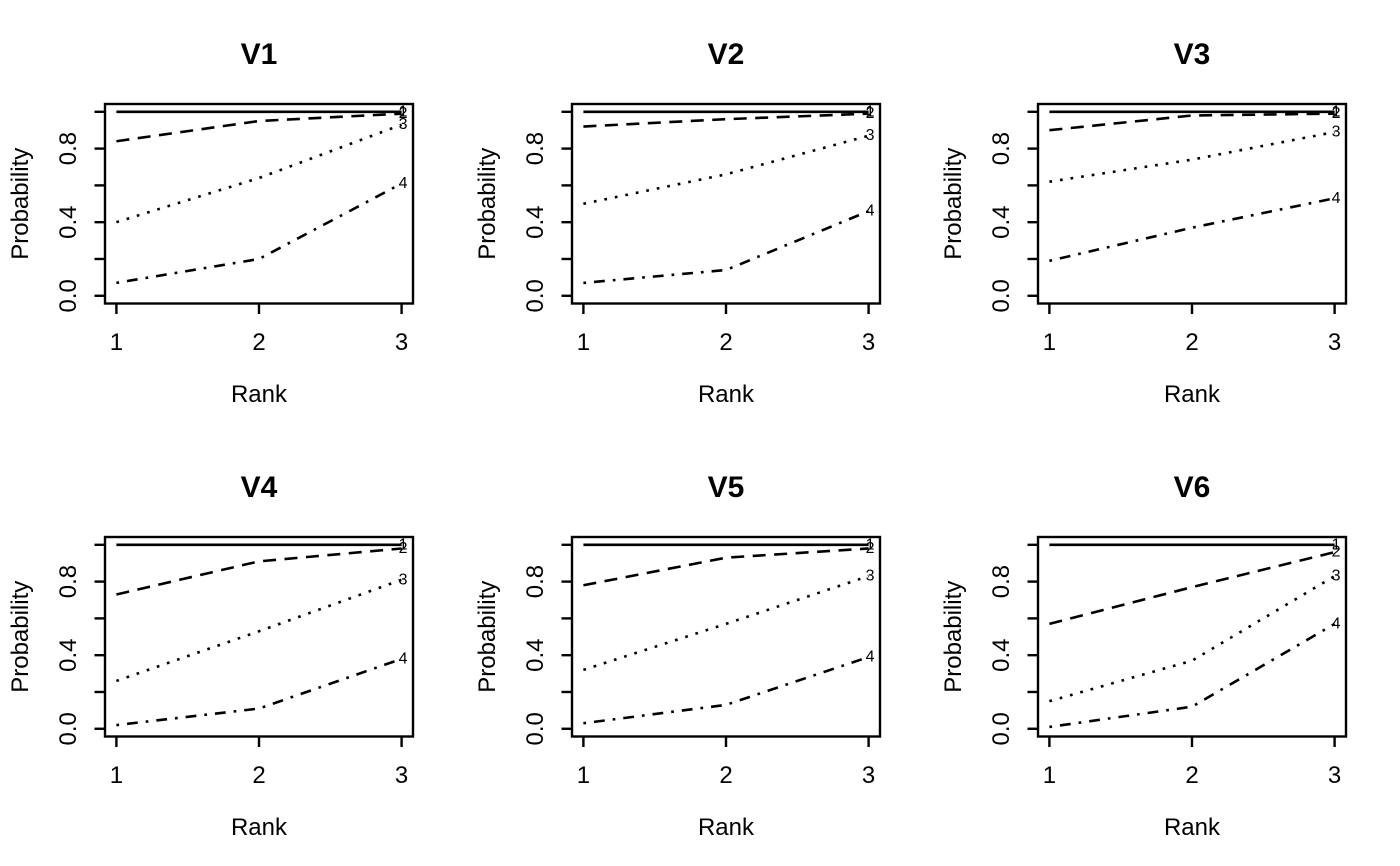 The height and width of the screenshot is (866, 1400). Describe the element at coordinates (725, 54) in the screenshot. I see `plot-title: V2` at that location.